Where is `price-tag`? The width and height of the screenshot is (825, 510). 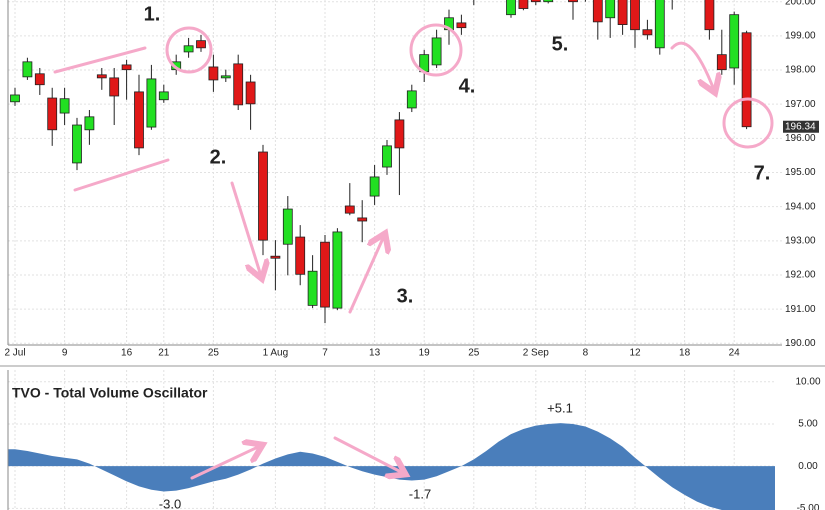
price-tag is located at coordinates (801, 126).